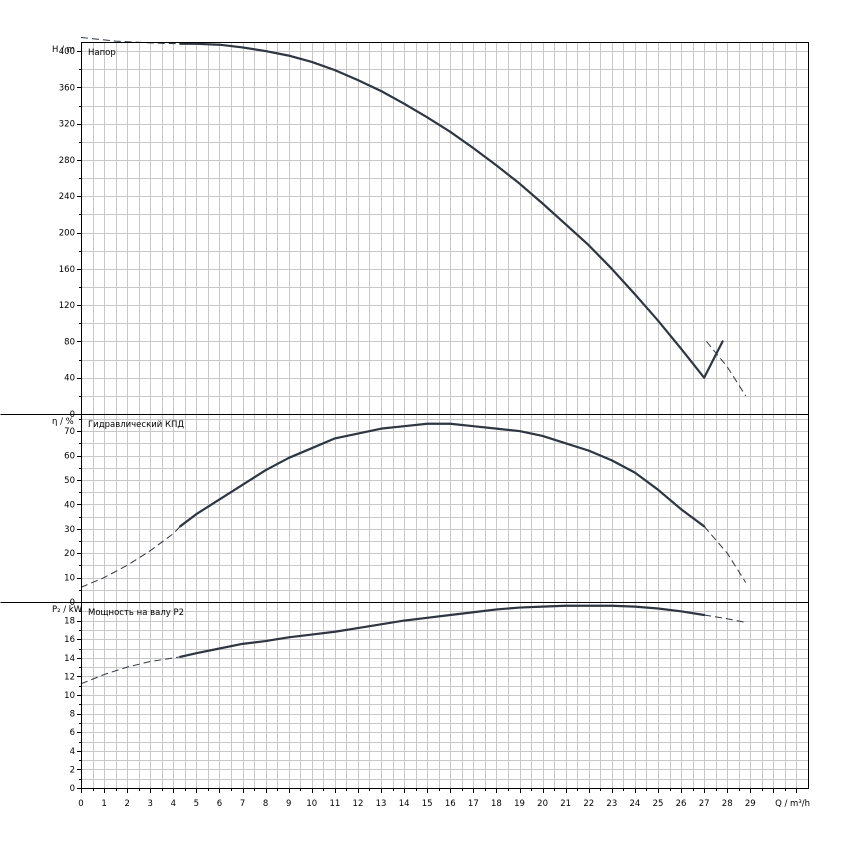 The width and height of the screenshot is (850, 855). Describe the element at coordinates (219, 804) in the screenshot. I see `x-tick-label: 6` at that location.